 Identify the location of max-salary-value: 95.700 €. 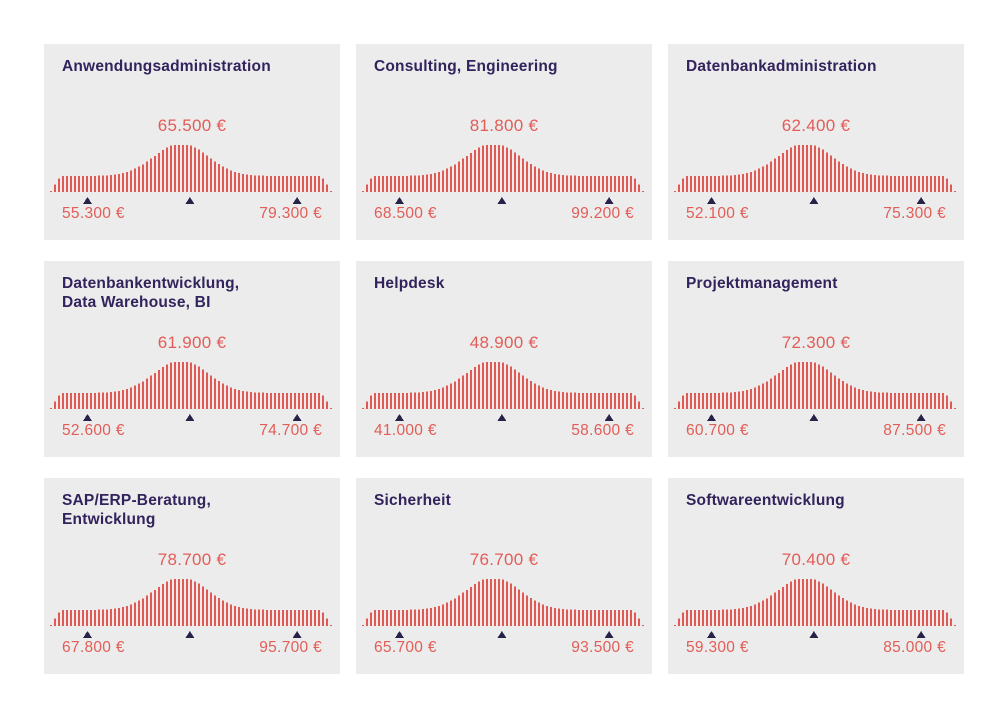
(290, 647).